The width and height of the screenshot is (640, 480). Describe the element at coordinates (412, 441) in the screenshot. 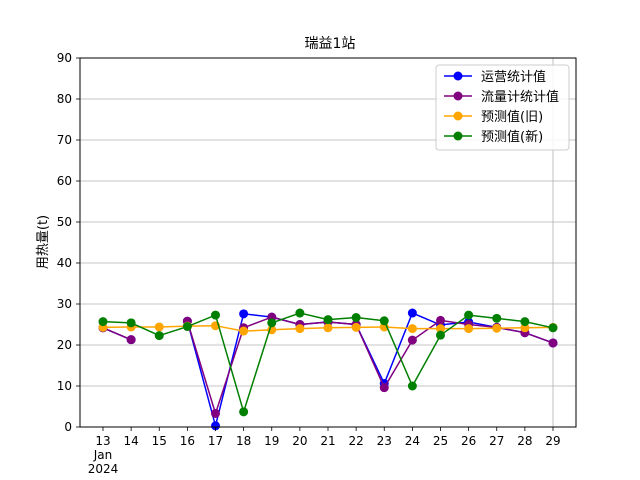

I see `x-tick-label: 24` at that location.